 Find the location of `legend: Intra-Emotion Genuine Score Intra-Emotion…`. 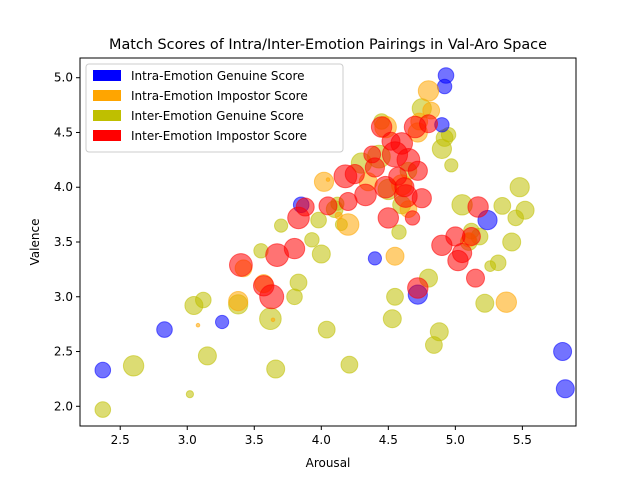

legend: Intra-Emotion Genuine Score Intra-Emotion… is located at coordinates (214, 108).